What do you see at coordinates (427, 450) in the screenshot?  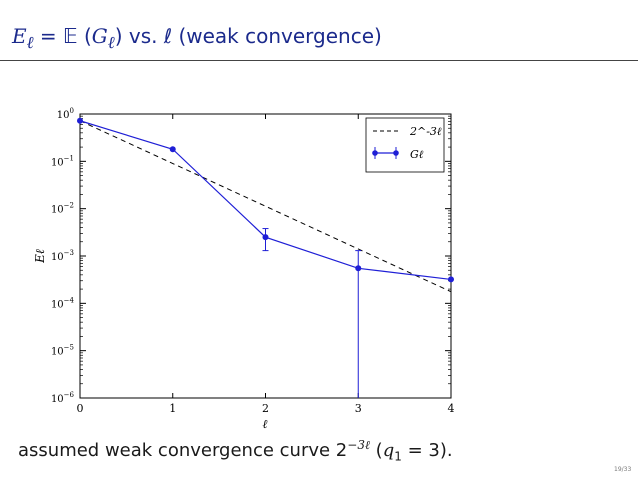 I see `caption-post: = 3).` at bounding box center [427, 450].